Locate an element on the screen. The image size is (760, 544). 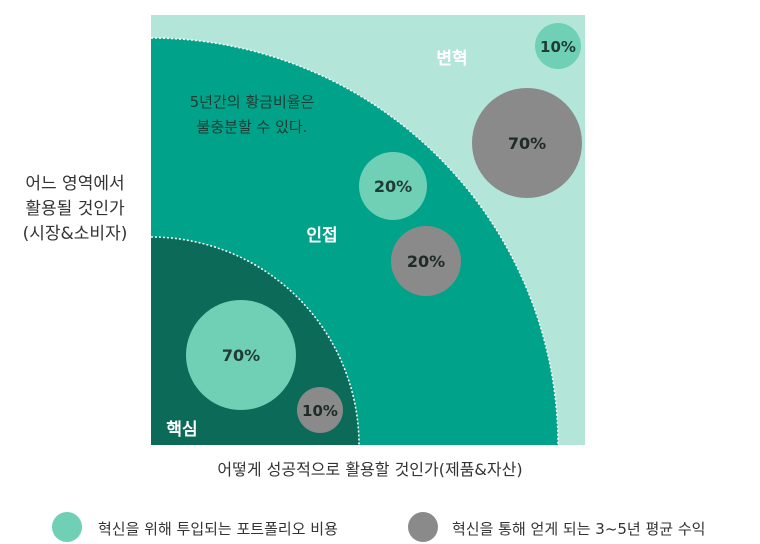
legend-investment-label: 혁신을 위해 투입되는 포트폴리오 비용 is located at coordinates (218, 529).